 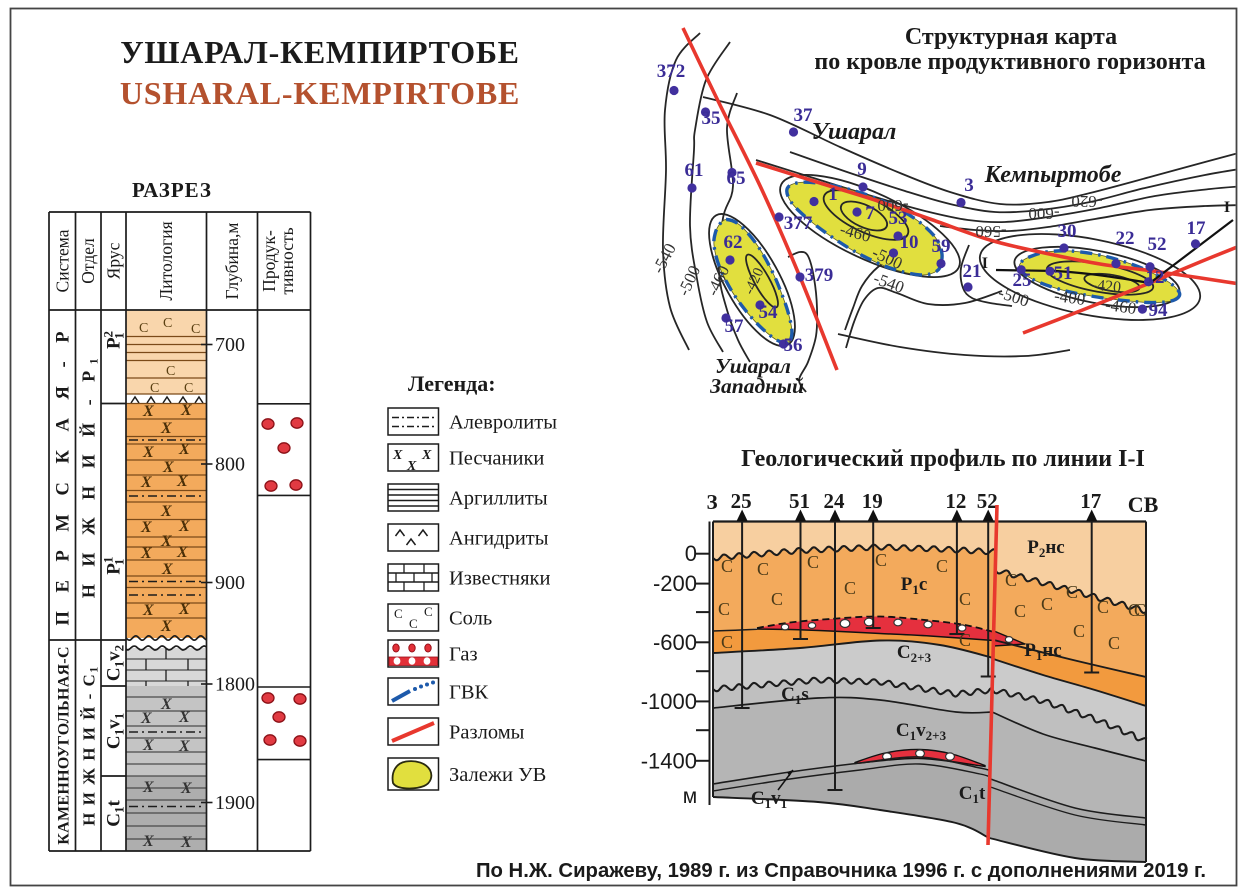 I want to click on svg-text: Продук-, so click(x=269, y=261).